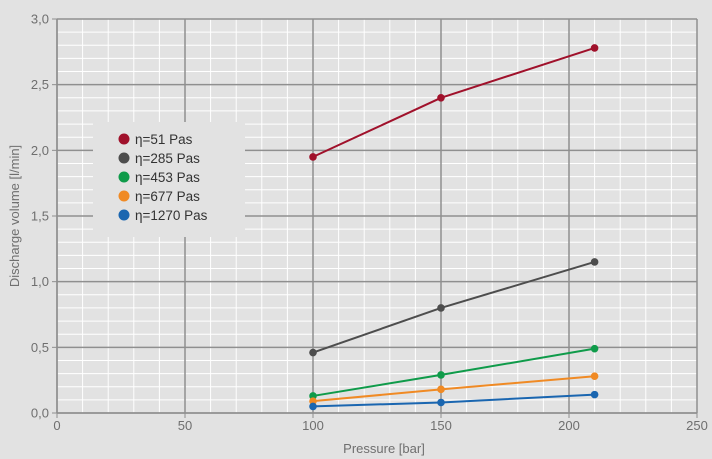 This screenshot has width=712, height=459. I want to click on y-tick-label: 1,5, so click(40, 216).